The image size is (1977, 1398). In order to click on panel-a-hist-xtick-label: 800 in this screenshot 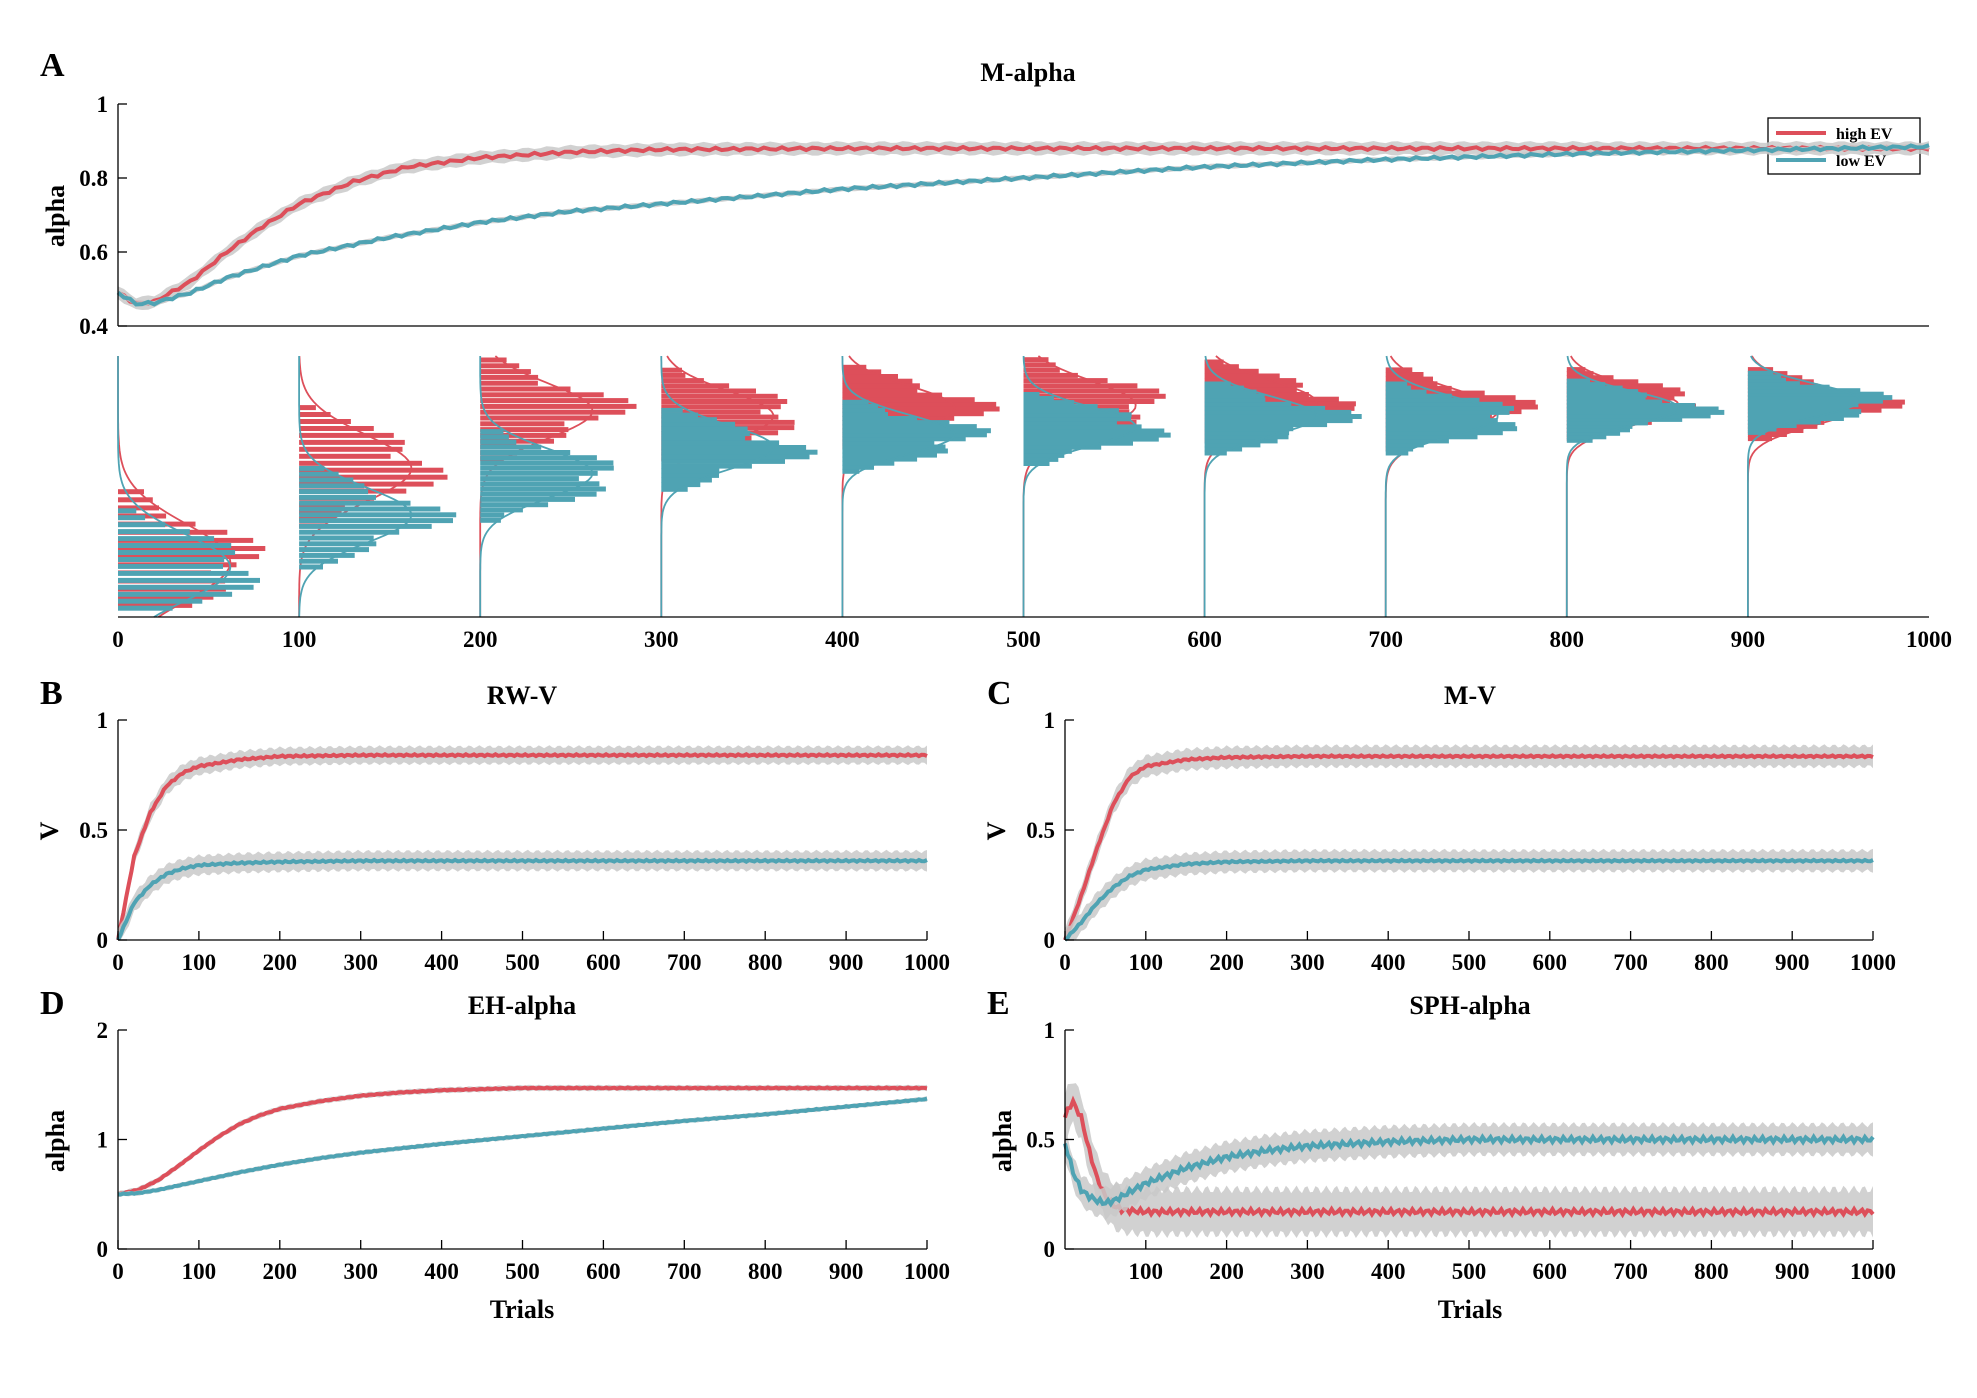, I will do `click(1567, 639)`.